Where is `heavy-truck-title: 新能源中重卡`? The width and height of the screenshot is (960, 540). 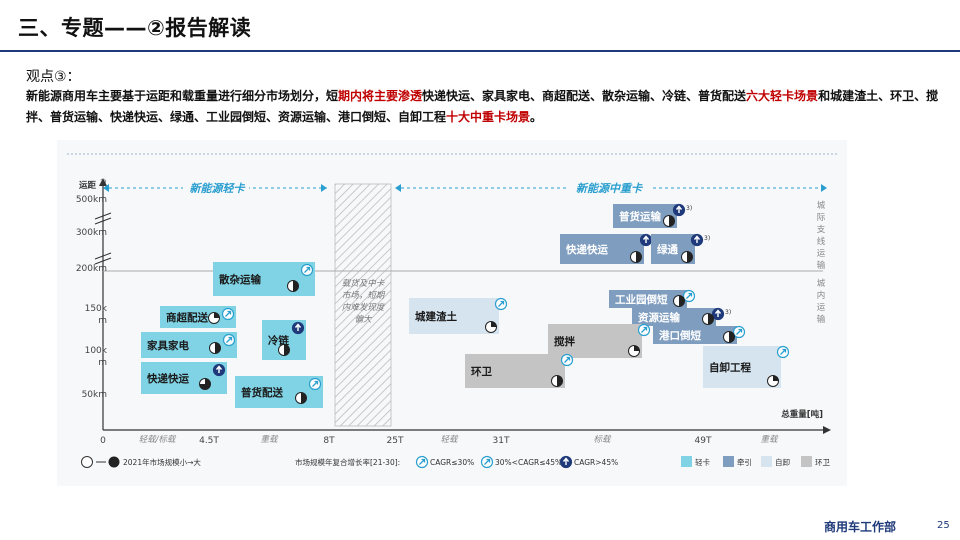 heavy-truck-title: 新能源中重卡 is located at coordinates (610, 188).